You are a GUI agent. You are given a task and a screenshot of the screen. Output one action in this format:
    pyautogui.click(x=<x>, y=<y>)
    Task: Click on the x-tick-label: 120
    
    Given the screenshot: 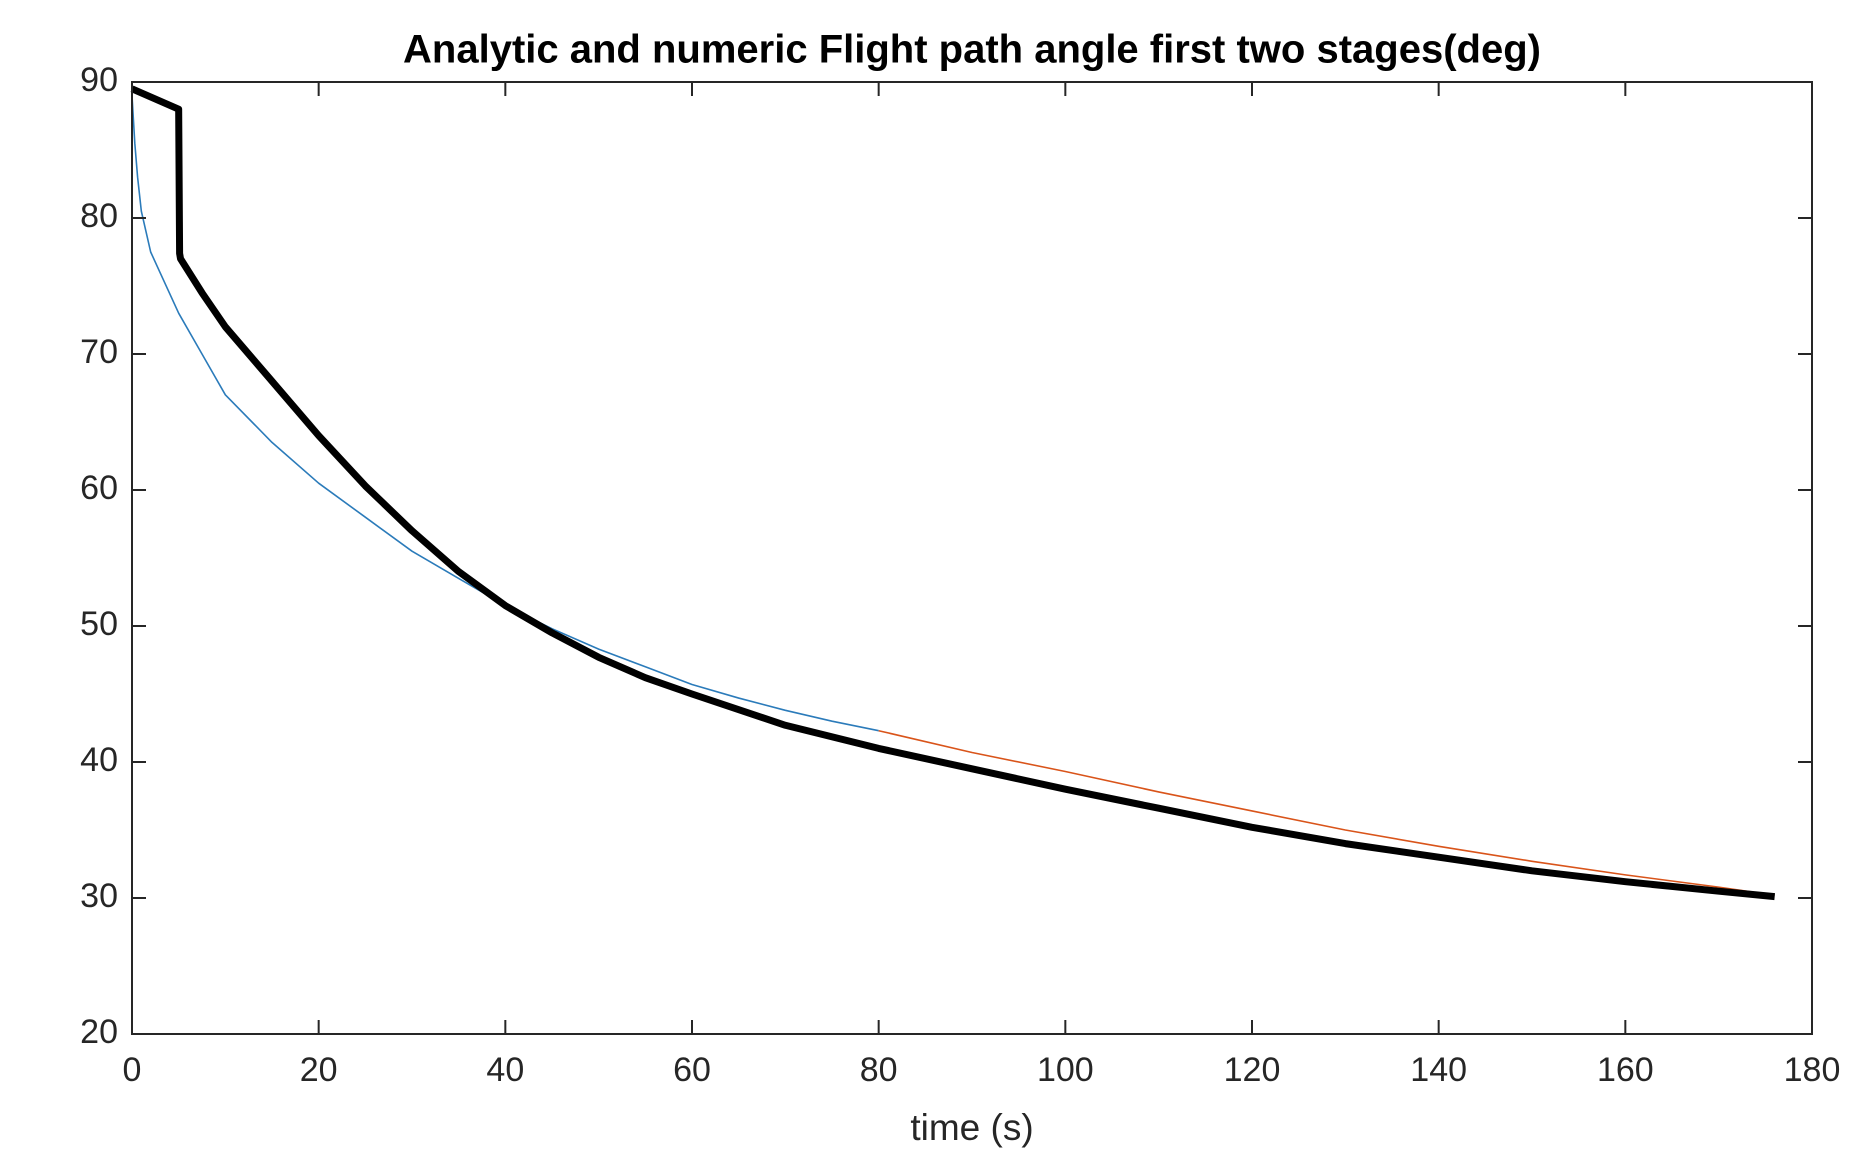 What is the action you would take?
    pyautogui.click(x=1252, y=1070)
    